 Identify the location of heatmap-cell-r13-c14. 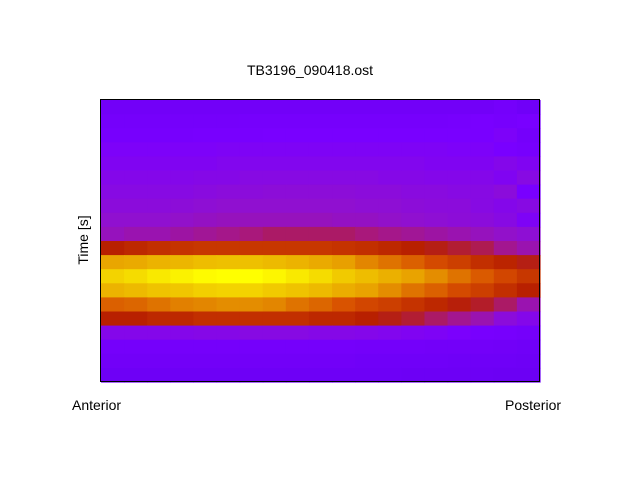
(436, 290).